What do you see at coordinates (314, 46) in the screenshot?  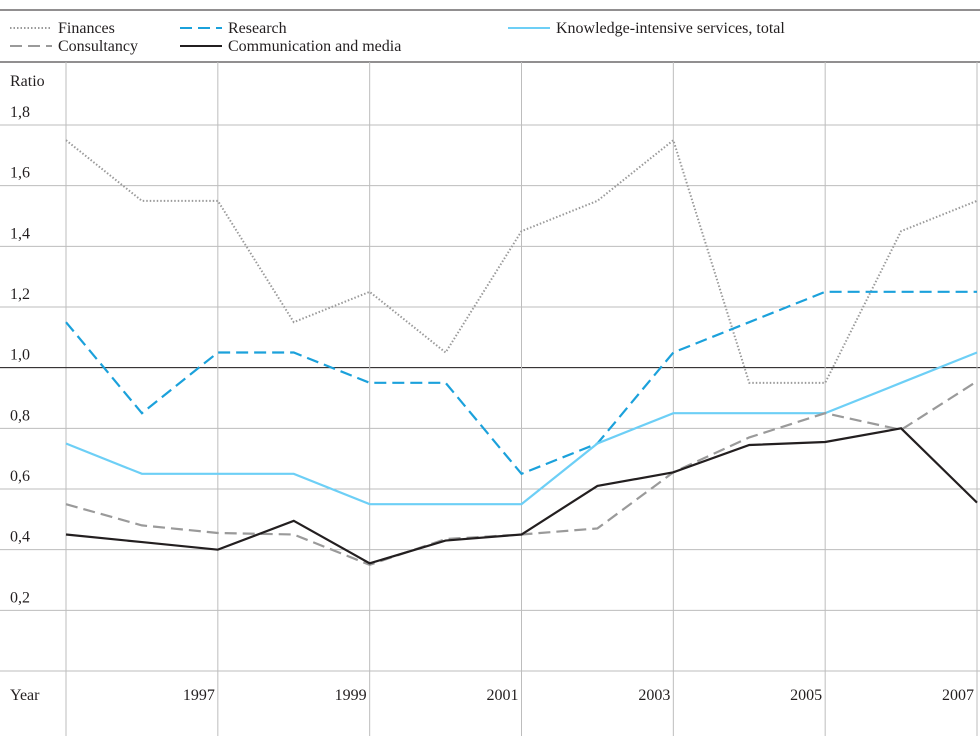 I see `legend-label: Communication and media` at bounding box center [314, 46].